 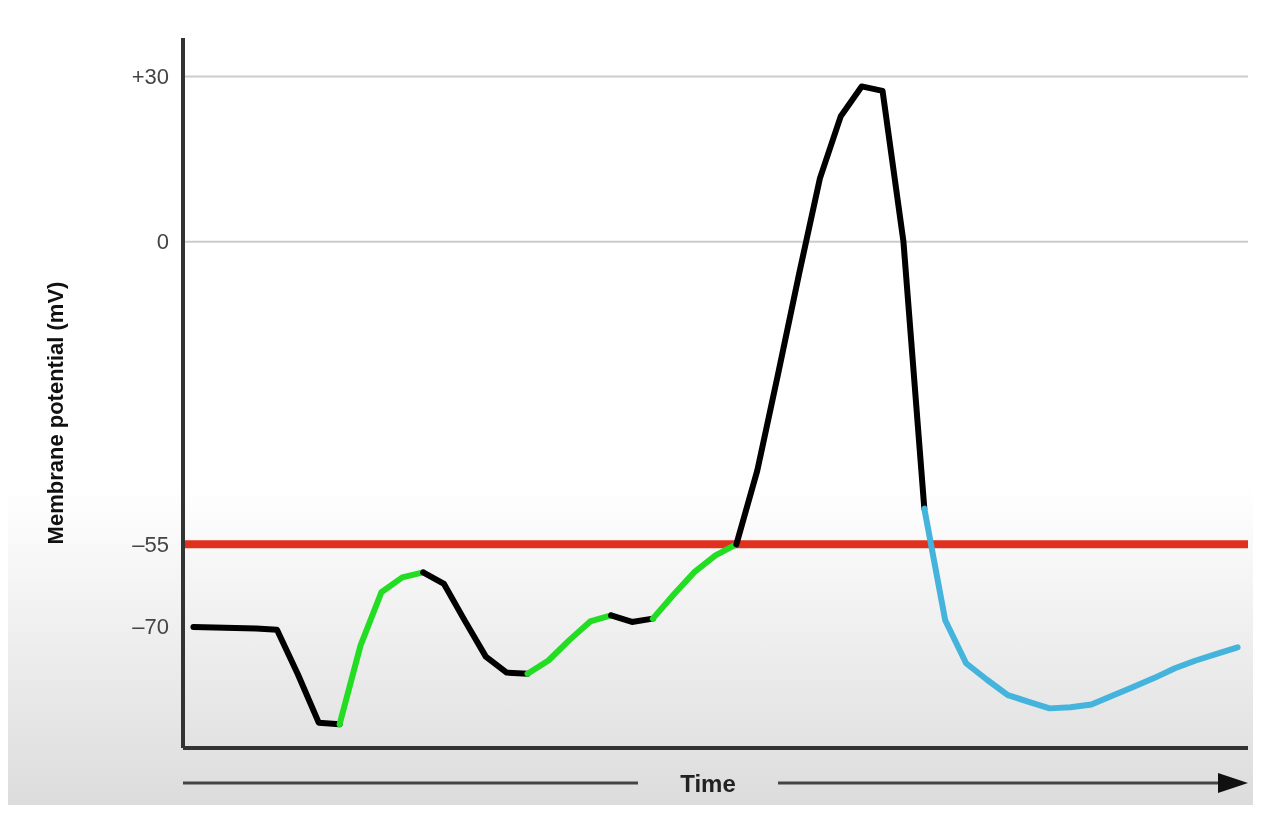 What do you see at coordinates (55, 413) in the screenshot?
I see `y-axis-title: Membrane potential (mV)` at bounding box center [55, 413].